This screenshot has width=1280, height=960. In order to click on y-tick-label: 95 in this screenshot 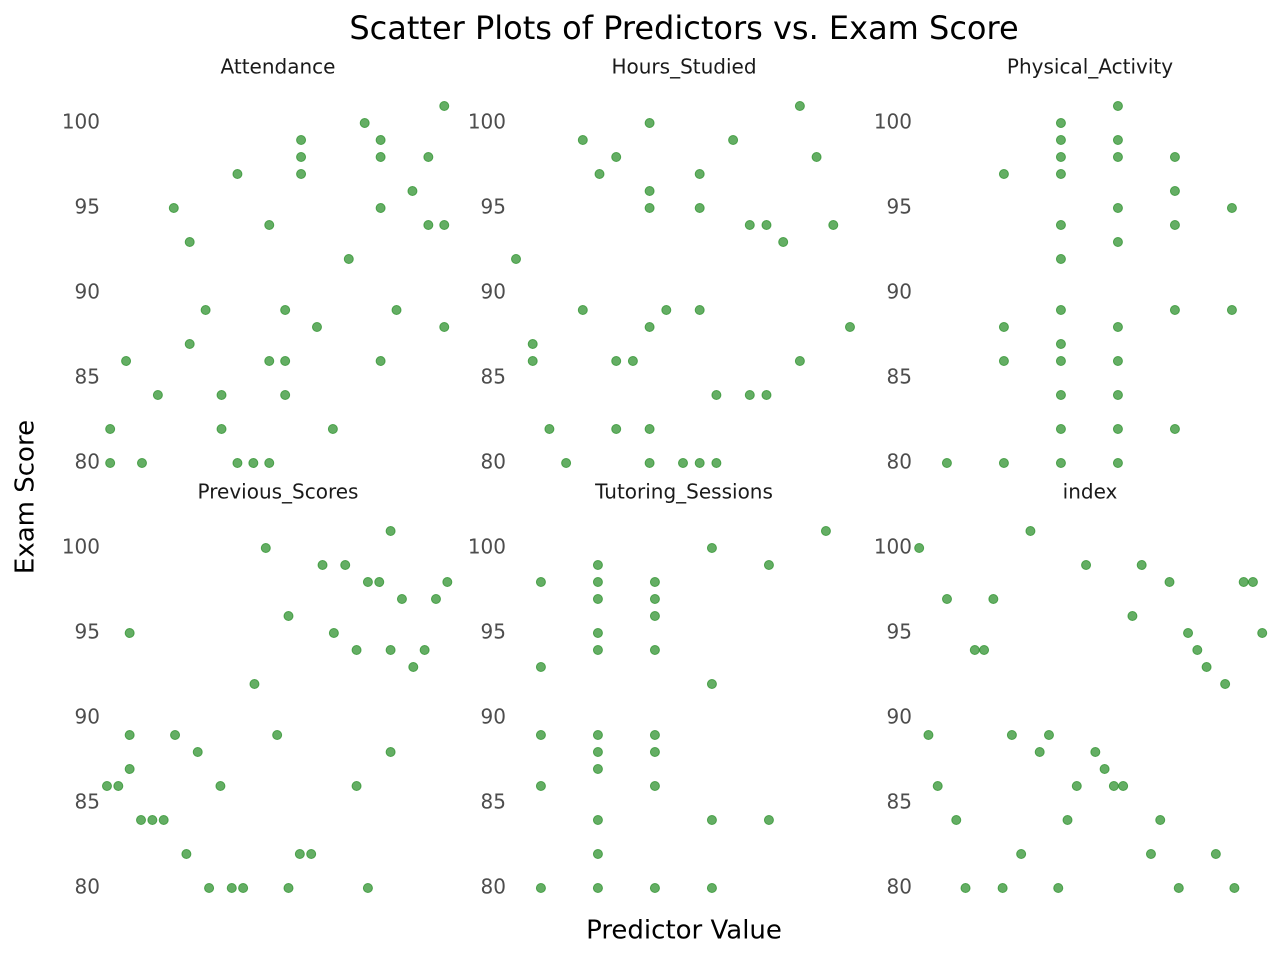, I will do `click(493, 632)`.